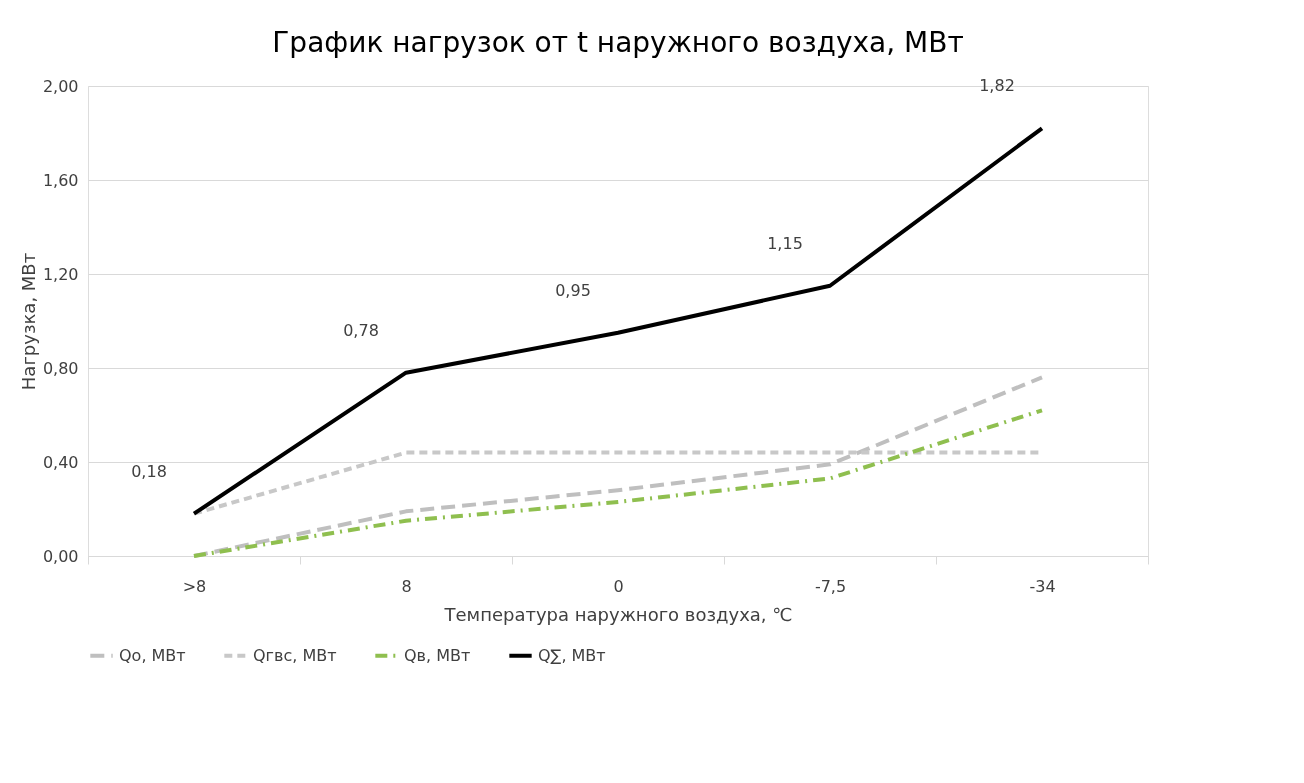  I want to click on y-tick-label: 0,80, so click(60, 368).